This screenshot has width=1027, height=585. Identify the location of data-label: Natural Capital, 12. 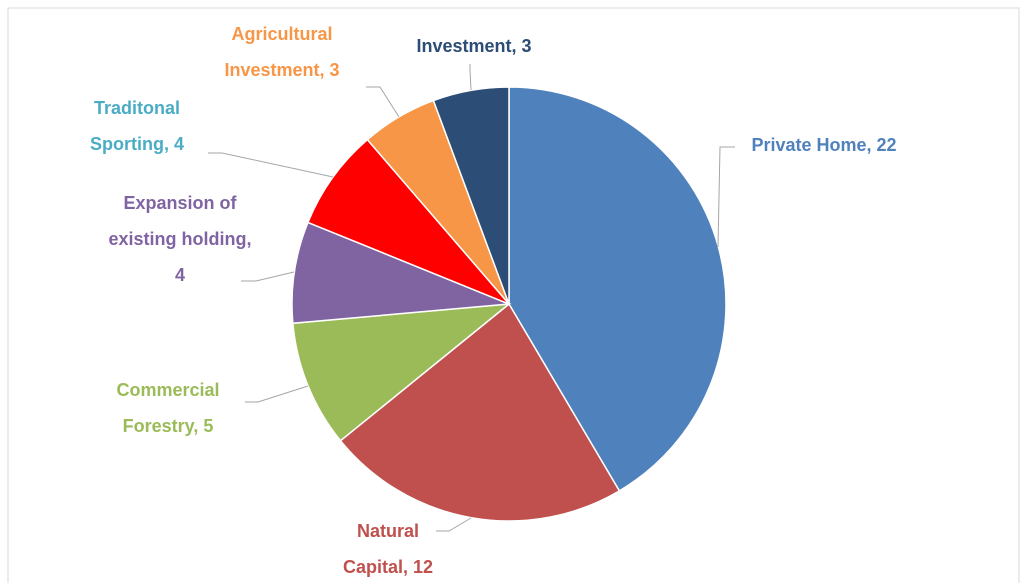
(388, 549).